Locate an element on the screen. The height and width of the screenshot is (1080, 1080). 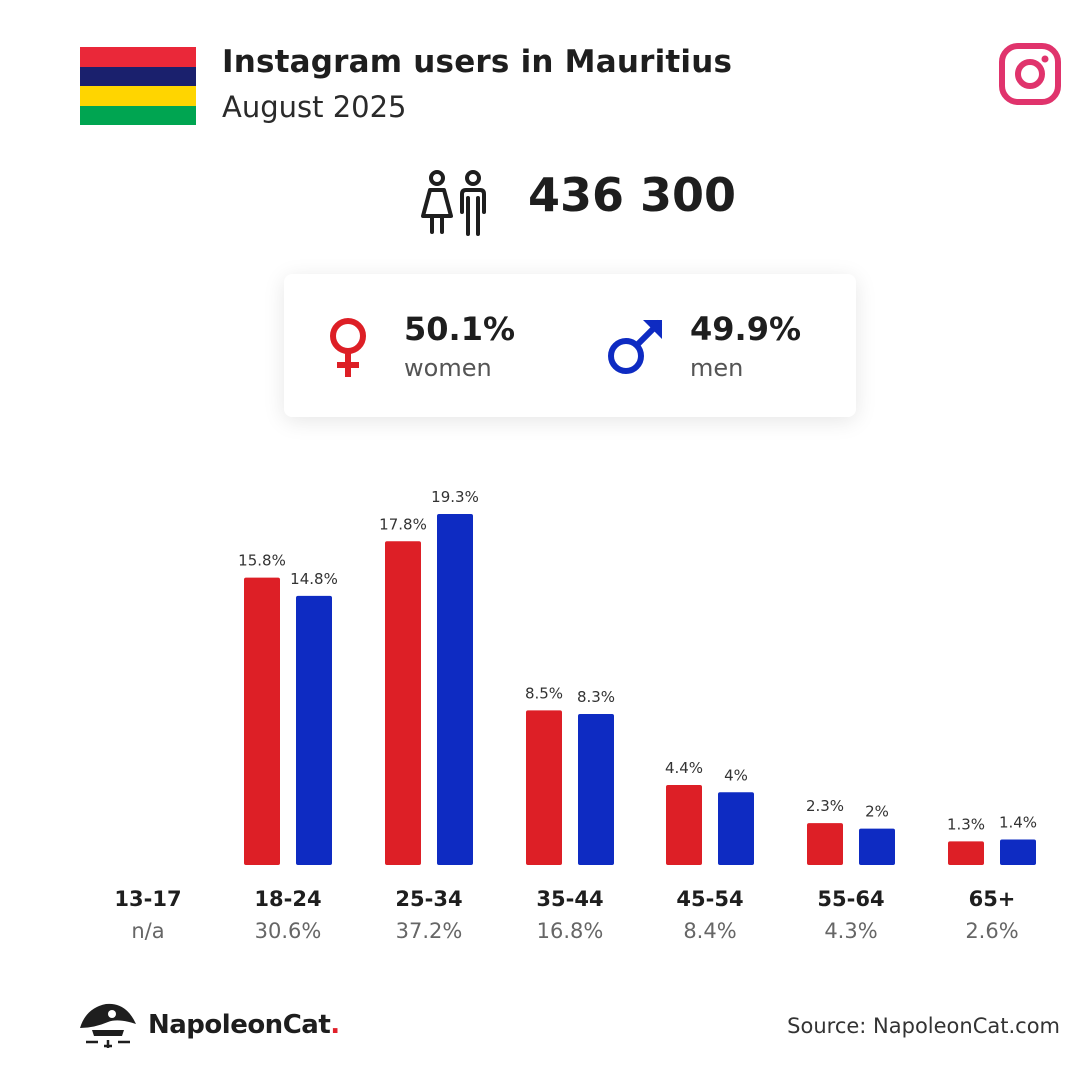
women-percent: 50.1% is located at coordinates (460, 329).